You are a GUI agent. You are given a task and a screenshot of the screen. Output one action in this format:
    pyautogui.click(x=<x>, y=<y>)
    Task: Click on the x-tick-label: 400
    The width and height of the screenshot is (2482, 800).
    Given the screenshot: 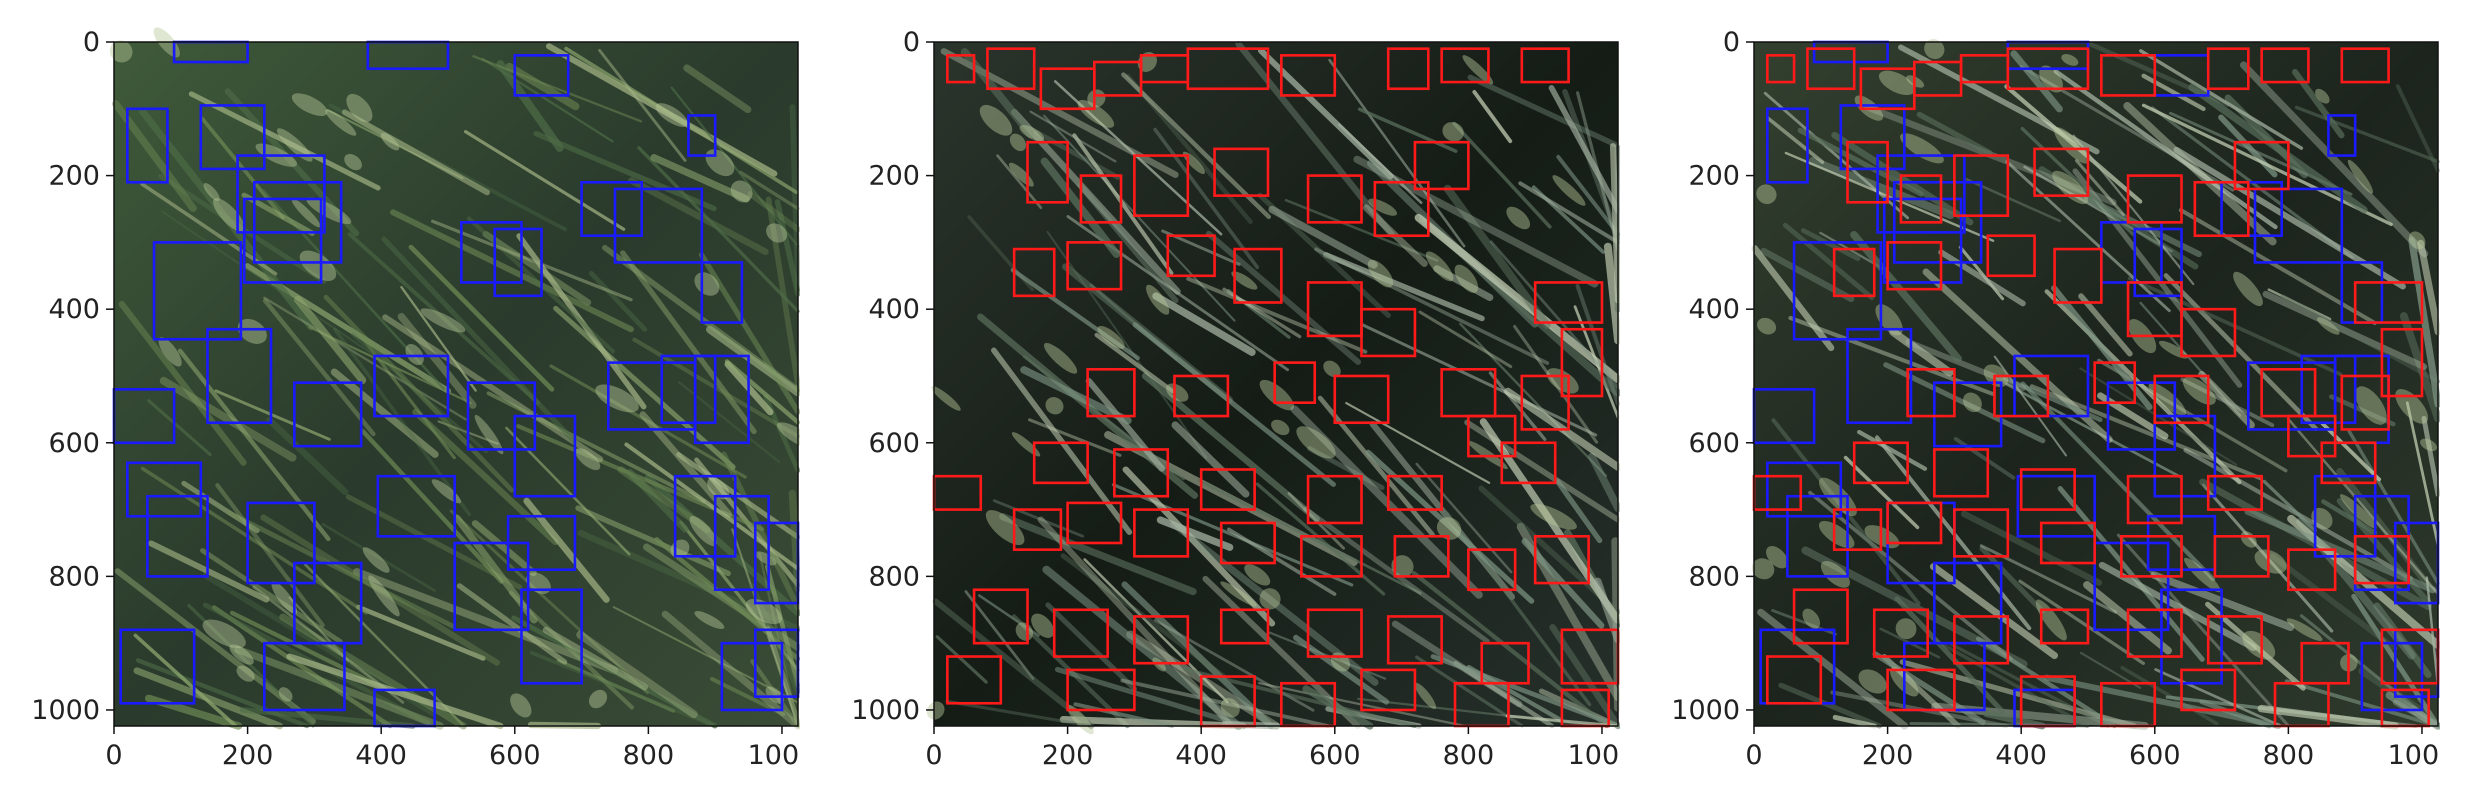 What is the action you would take?
    pyautogui.click(x=1201, y=755)
    